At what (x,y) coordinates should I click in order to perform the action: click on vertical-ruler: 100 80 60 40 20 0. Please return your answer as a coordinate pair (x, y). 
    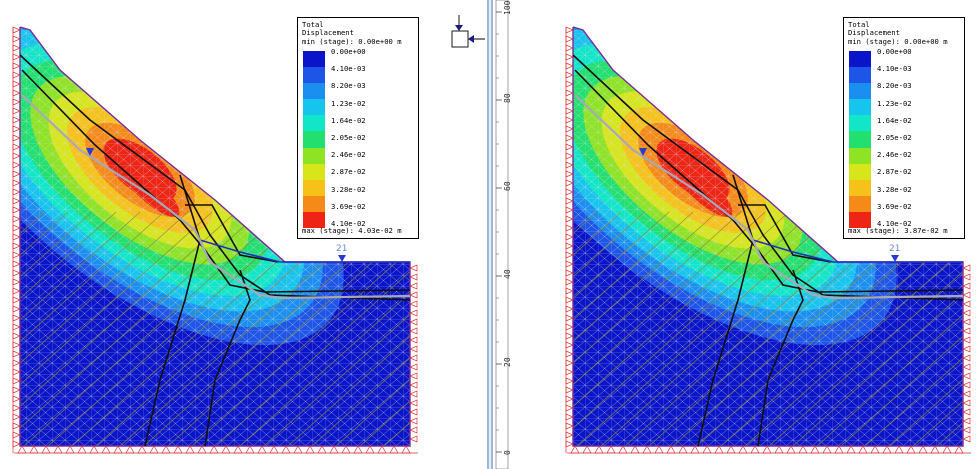
    Looking at the image, I should click on (499, 234).